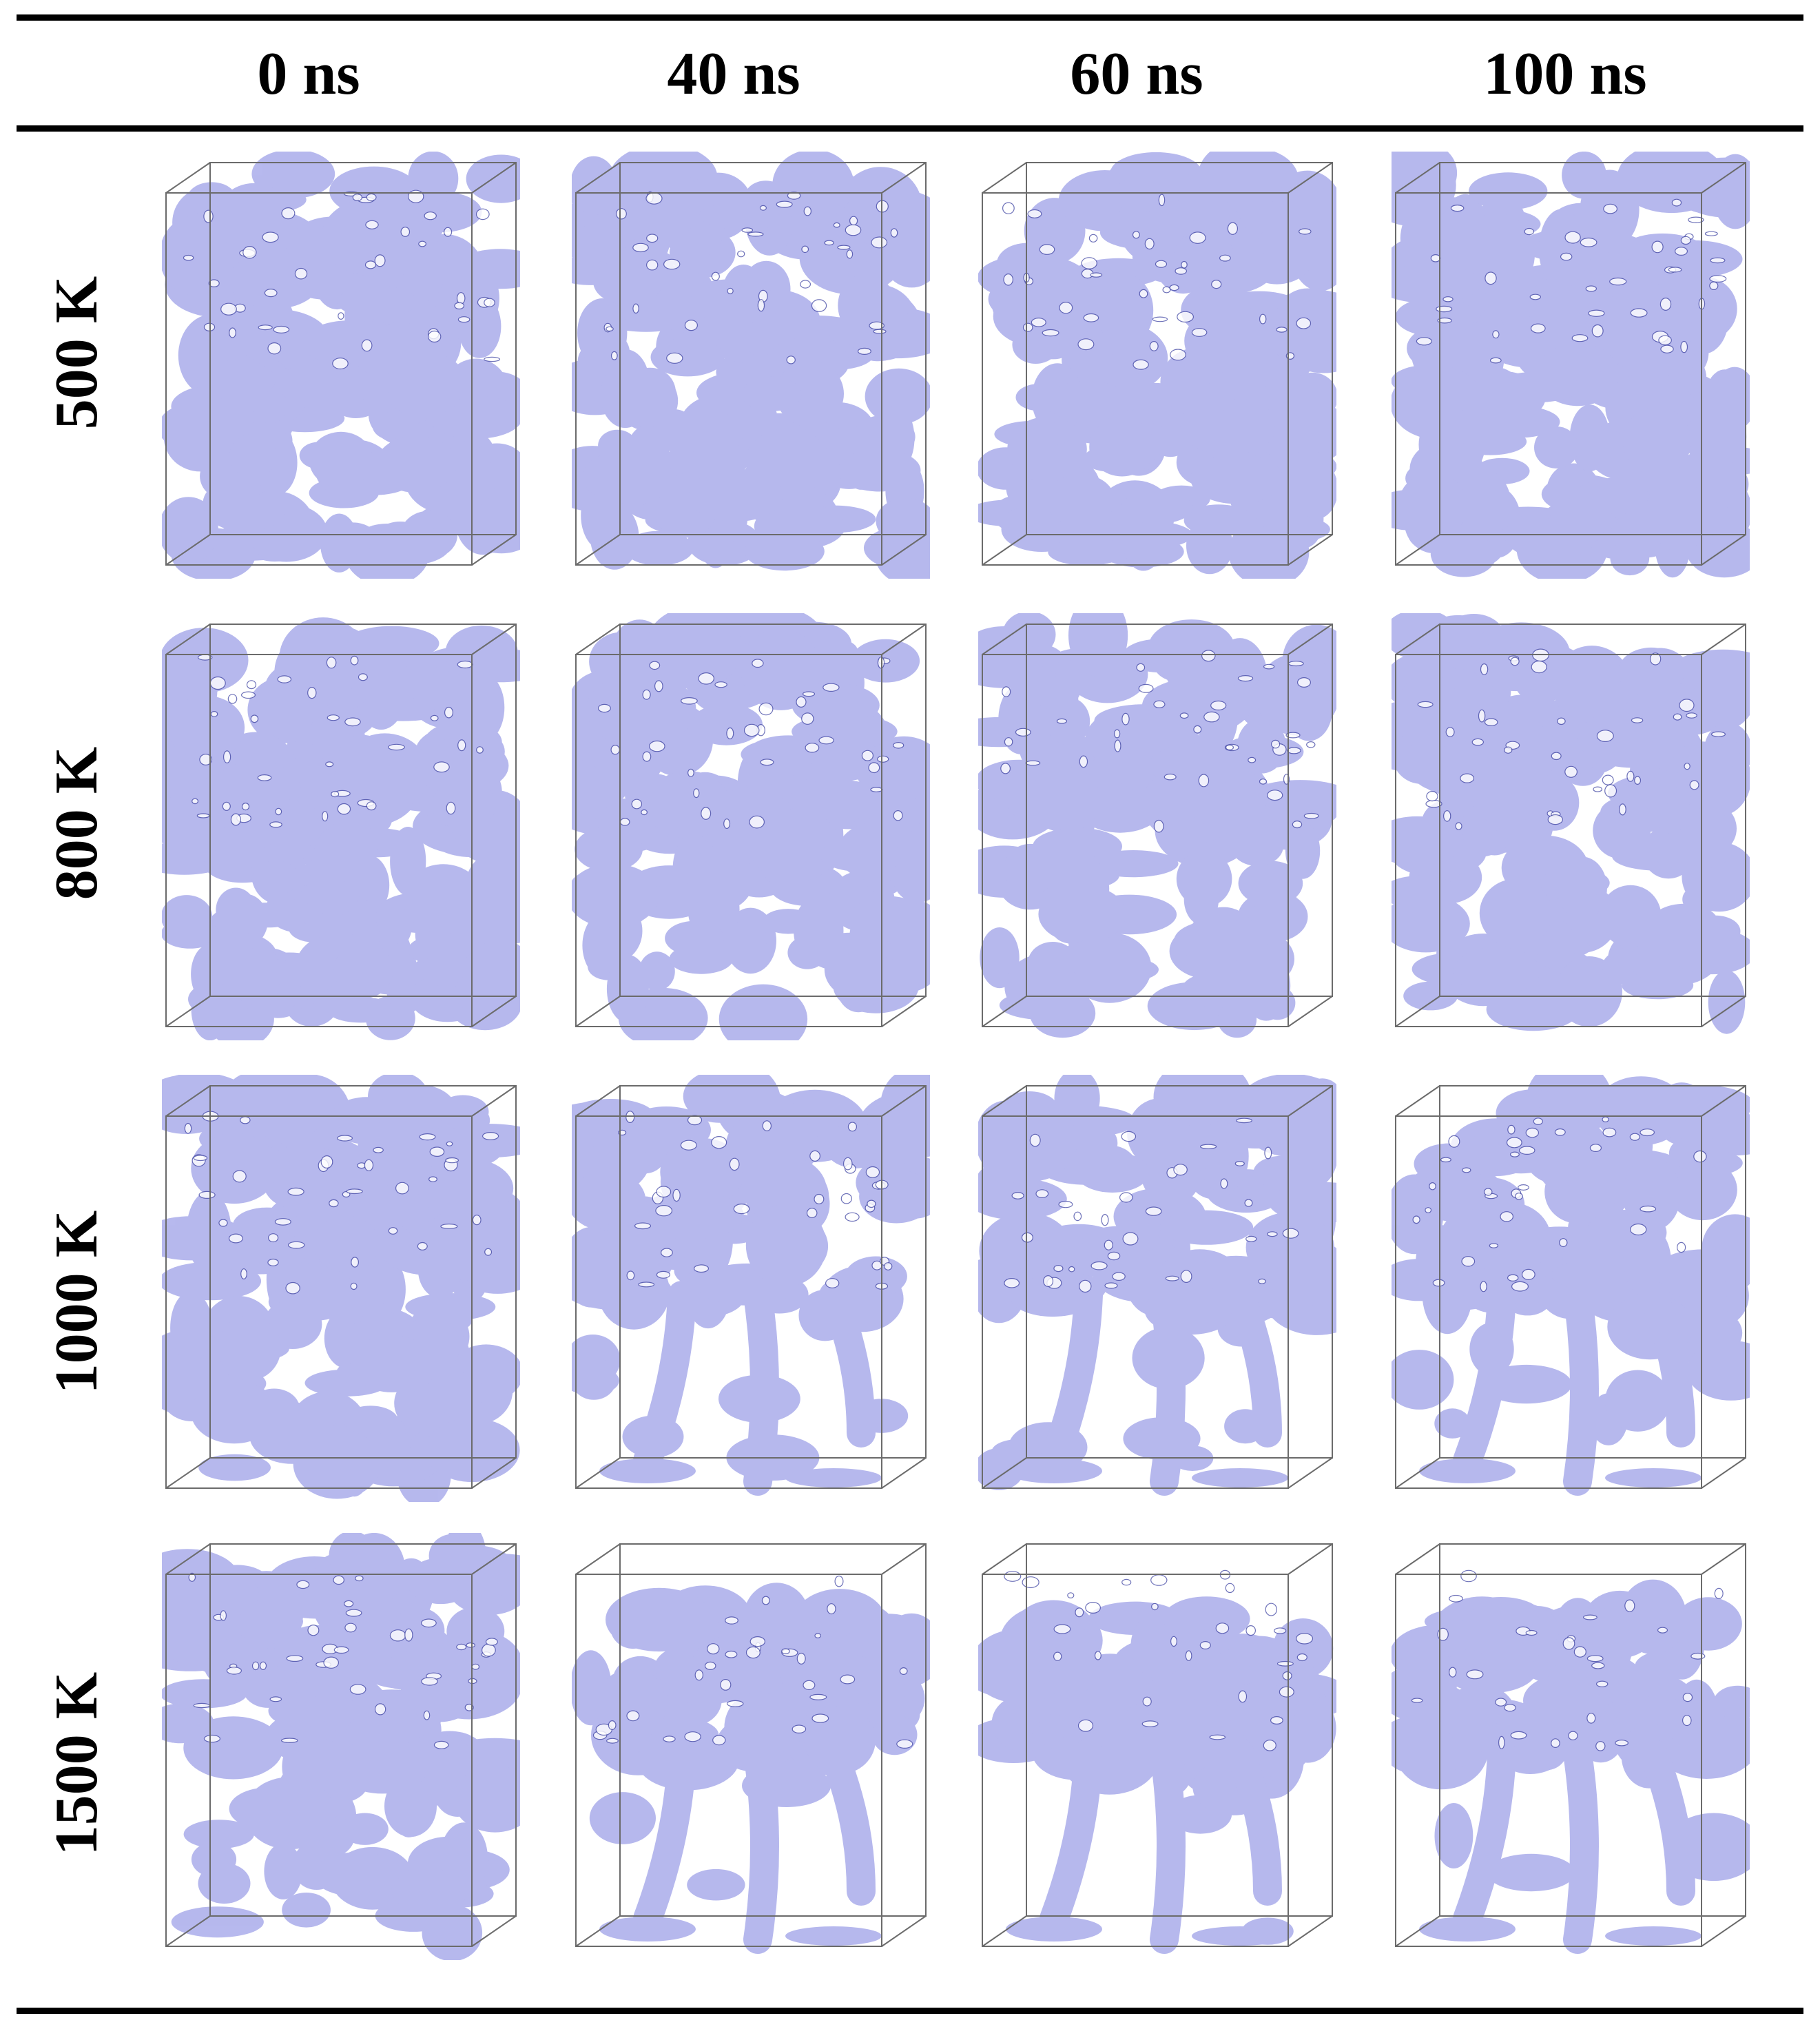 The image size is (1820, 2029). I want to click on foam-panel-800k-0ns, so click(341, 826).